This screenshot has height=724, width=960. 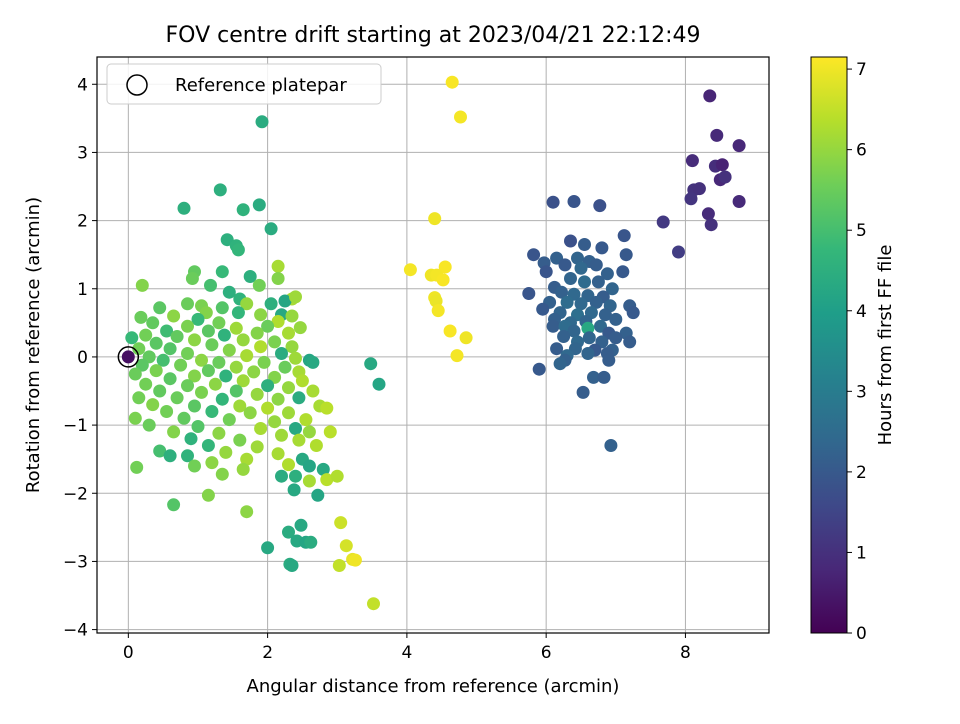 What do you see at coordinates (407, 648) in the screenshot?
I see `x-ticks: 0 2 4 6 8` at bounding box center [407, 648].